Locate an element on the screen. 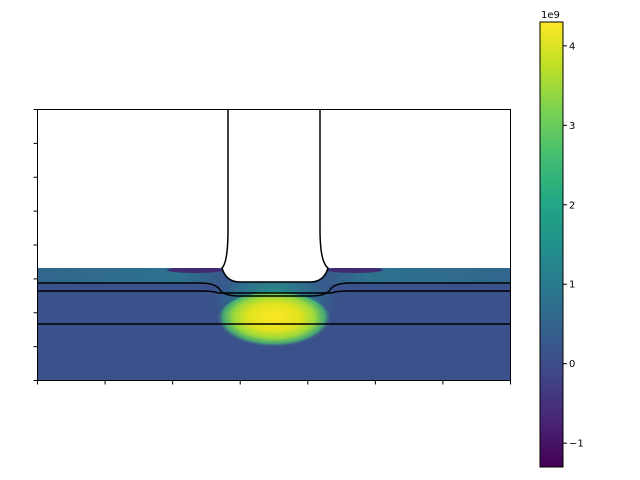  contour-surface-lower is located at coordinates (274, 292).